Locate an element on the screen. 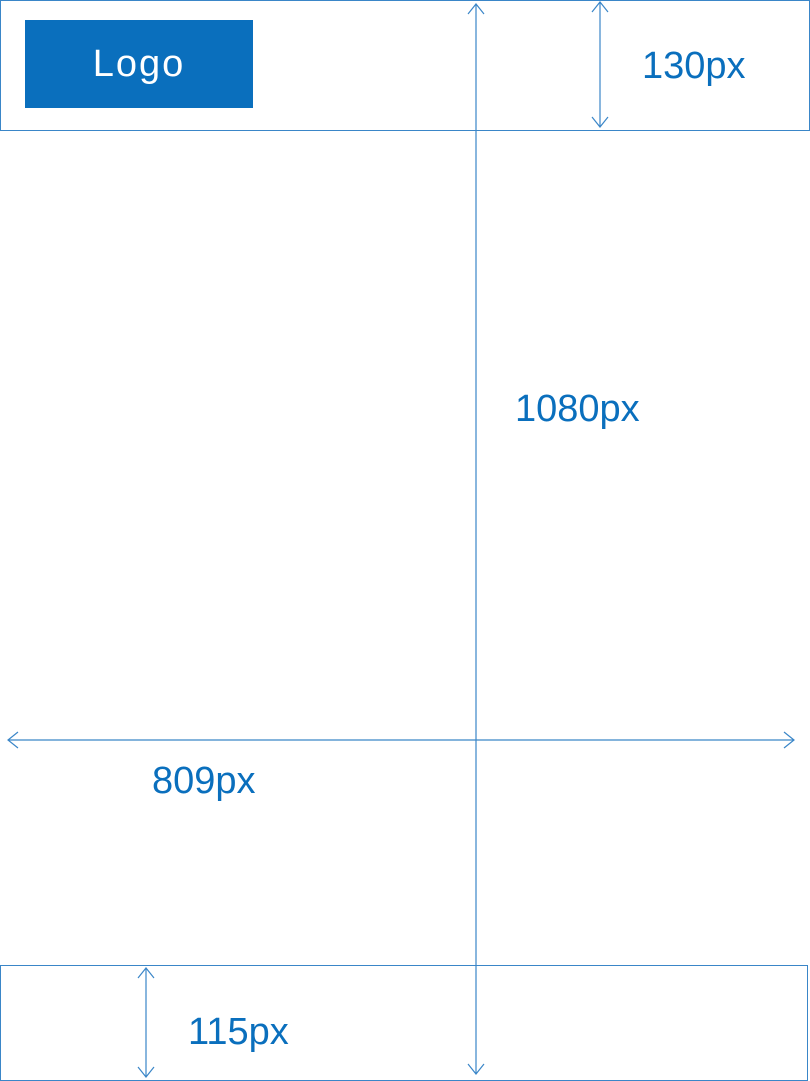 This screenshot has height=1081, width=810. width-arrow-left is located at coordinates (13, 740).